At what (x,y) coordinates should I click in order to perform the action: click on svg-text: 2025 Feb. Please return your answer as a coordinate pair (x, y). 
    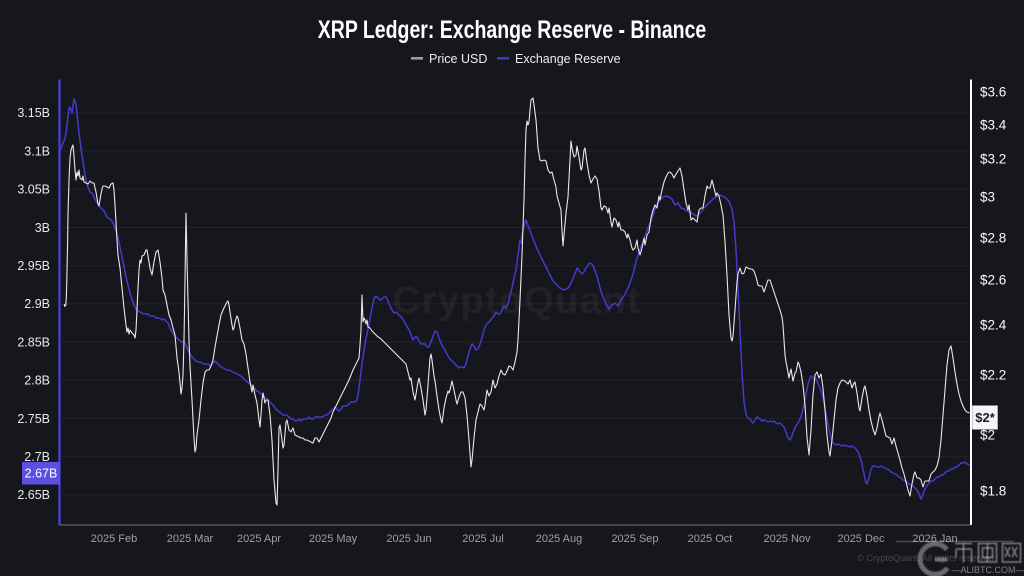
    Looking at the image, I should click on (114, 539).